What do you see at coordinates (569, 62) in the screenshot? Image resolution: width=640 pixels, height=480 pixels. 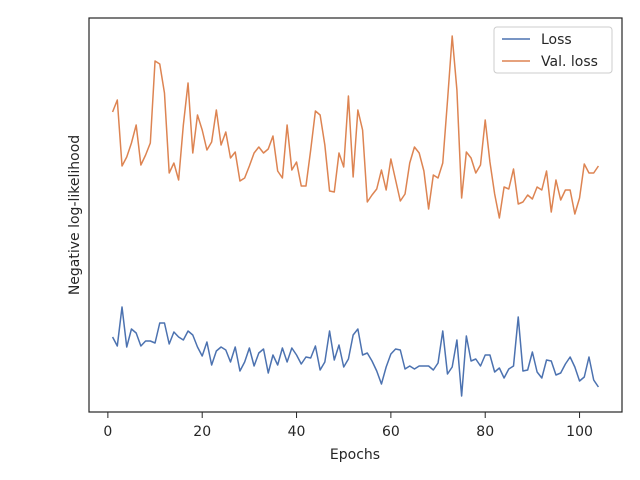 I see `legend-label: Val. loss` at bounding box center [569, 62].